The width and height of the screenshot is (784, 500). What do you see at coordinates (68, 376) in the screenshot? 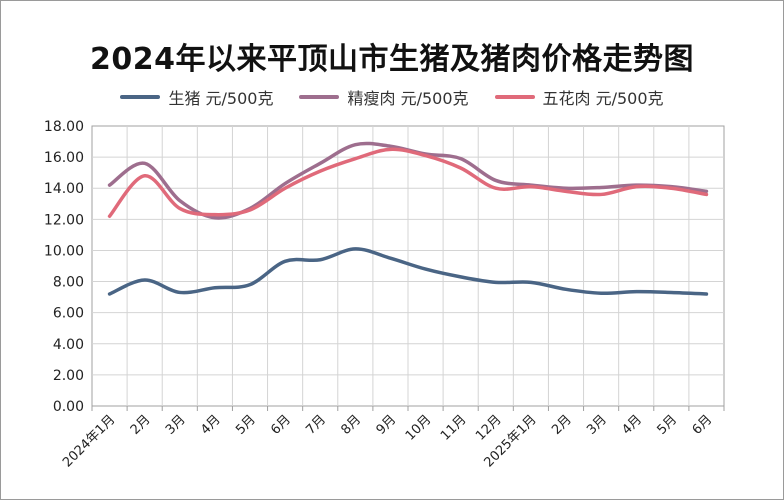
I see `y-tick-label: 2.00` at bounding box center [68, 376].